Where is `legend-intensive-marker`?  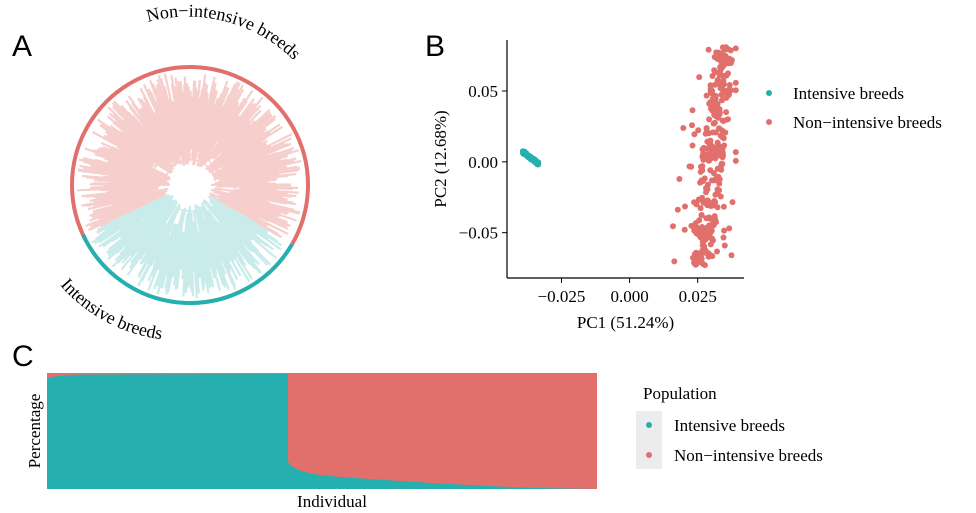
legend-intensive-marker is located at coordinates (769, 93).